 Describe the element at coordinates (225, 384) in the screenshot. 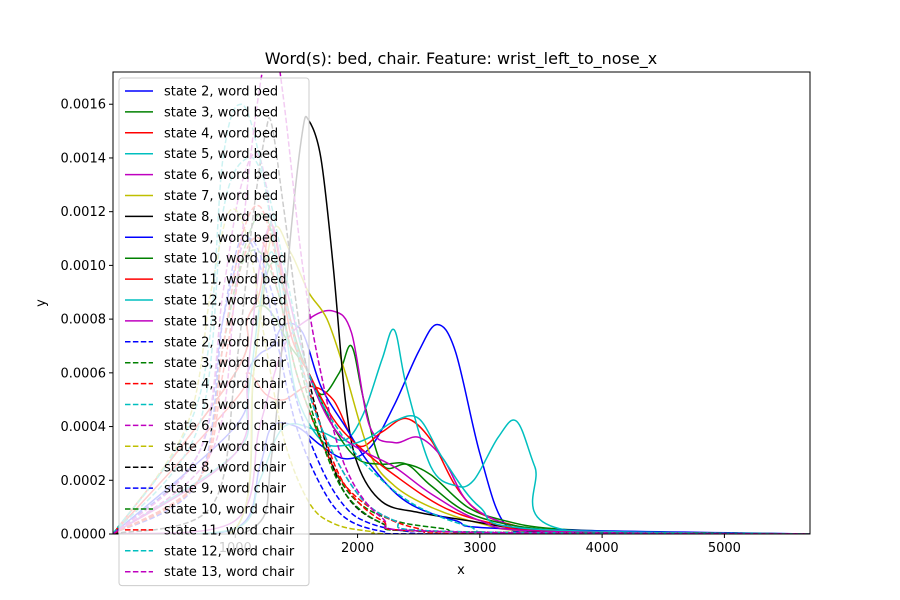

I see `legend-label: state 4, word chair` at that location.